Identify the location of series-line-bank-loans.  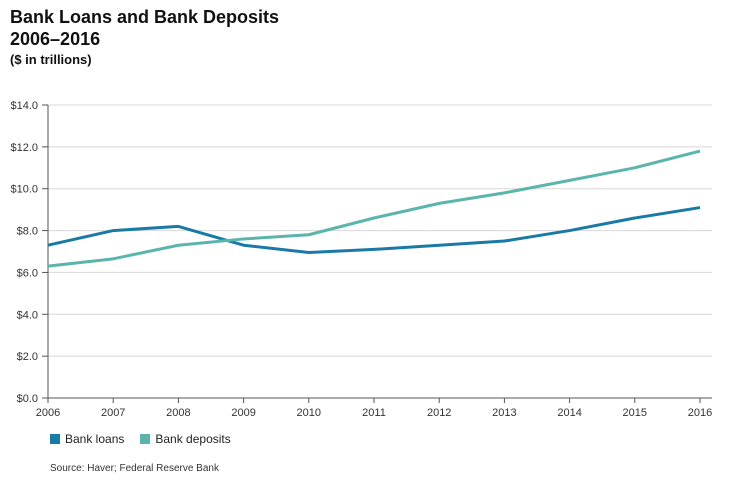
(374, 230).